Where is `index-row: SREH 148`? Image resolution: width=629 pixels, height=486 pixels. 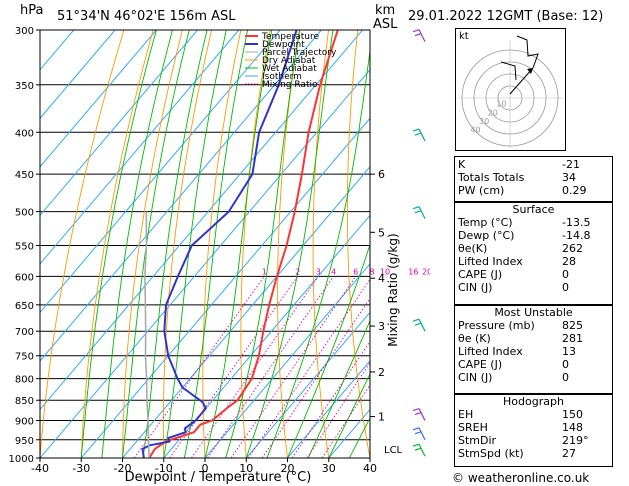 index-row: SREH 148 is located at coordinates (523, 427).